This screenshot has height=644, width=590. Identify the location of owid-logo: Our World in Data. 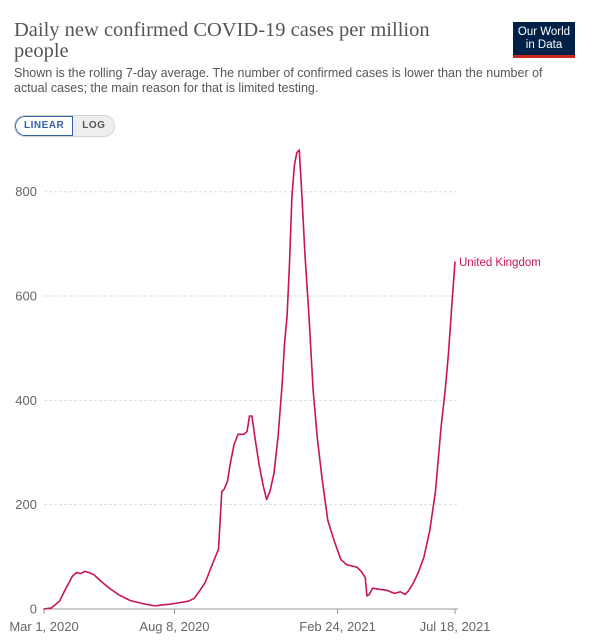
(544, 40).